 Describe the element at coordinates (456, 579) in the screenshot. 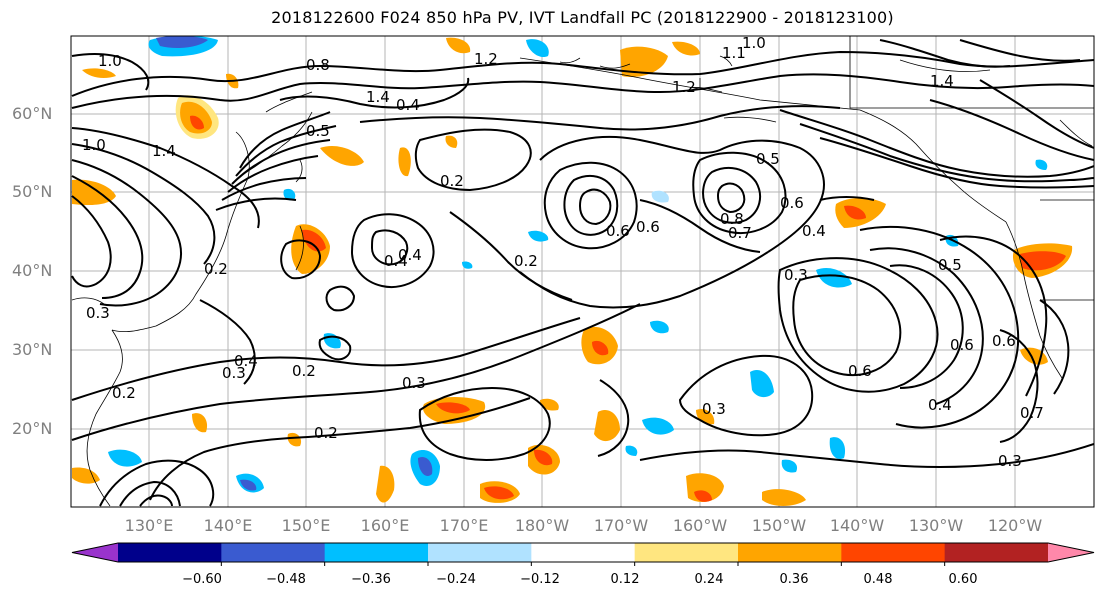

I see `colorbar-tick-label: −0.24` at that location.